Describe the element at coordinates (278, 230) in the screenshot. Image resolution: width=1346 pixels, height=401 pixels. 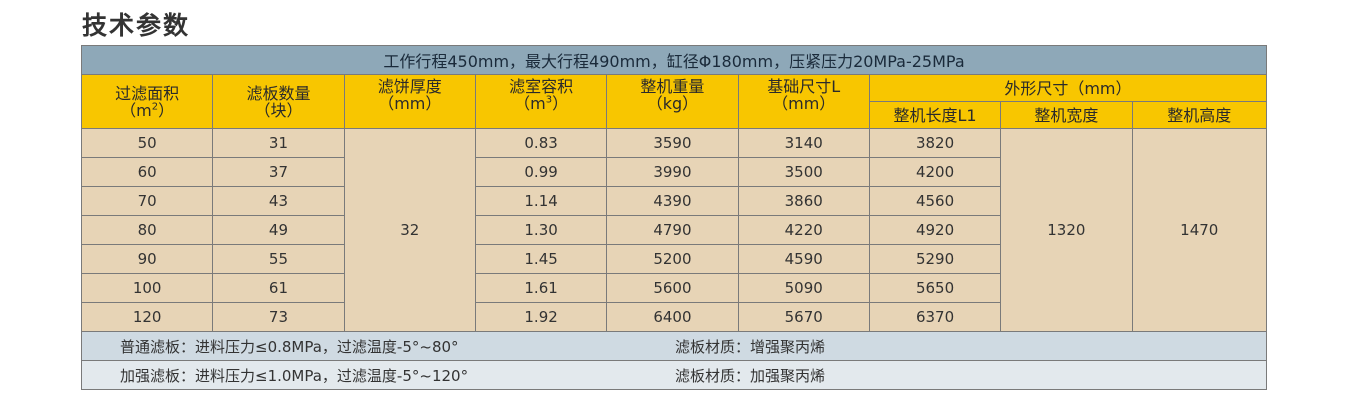
I see `cell-plates: 49` at that location.